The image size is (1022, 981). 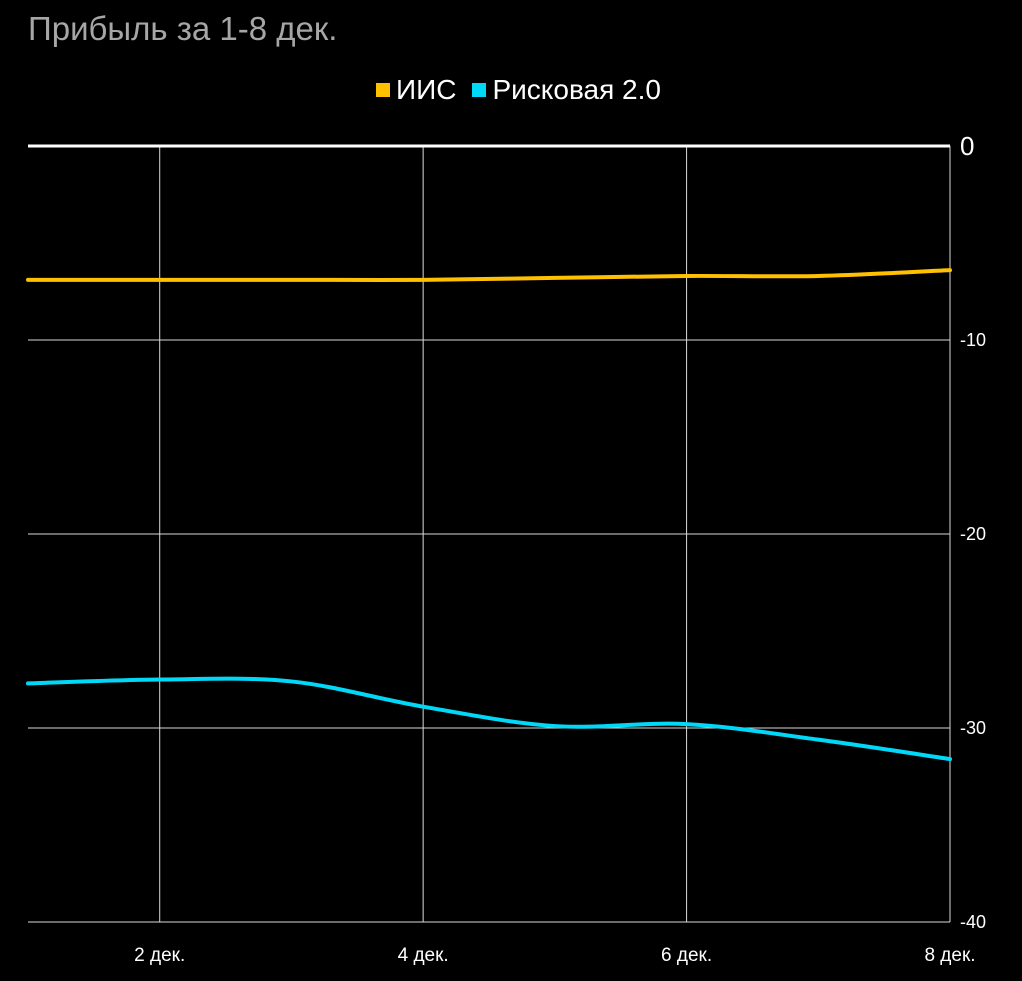 What do you see at coordinates (949, 955) in the screenshot?
I see `x-tick-label: 8 дек.` at bounding box center [949, 955].